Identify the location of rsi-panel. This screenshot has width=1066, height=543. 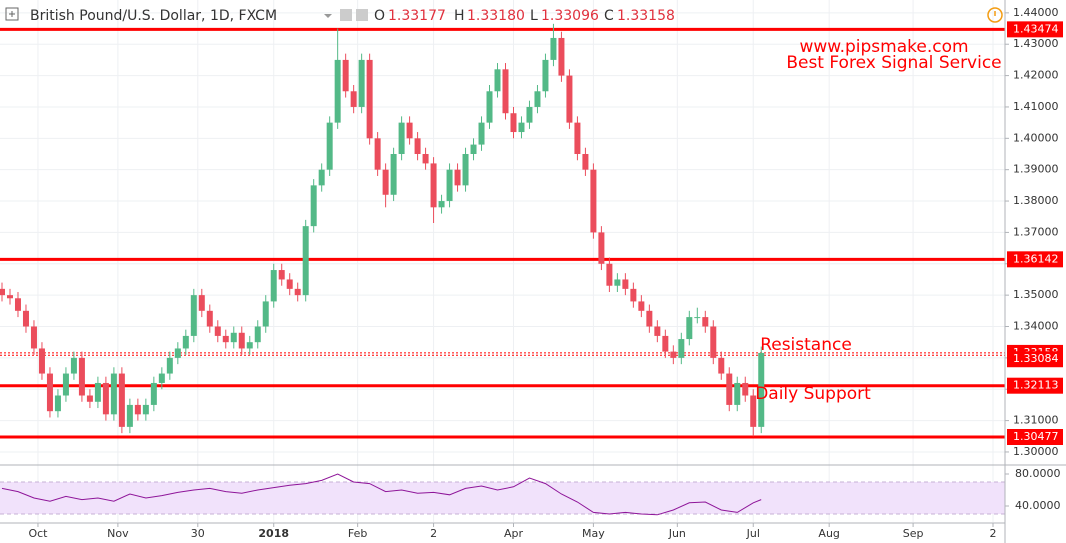
(502, 494).